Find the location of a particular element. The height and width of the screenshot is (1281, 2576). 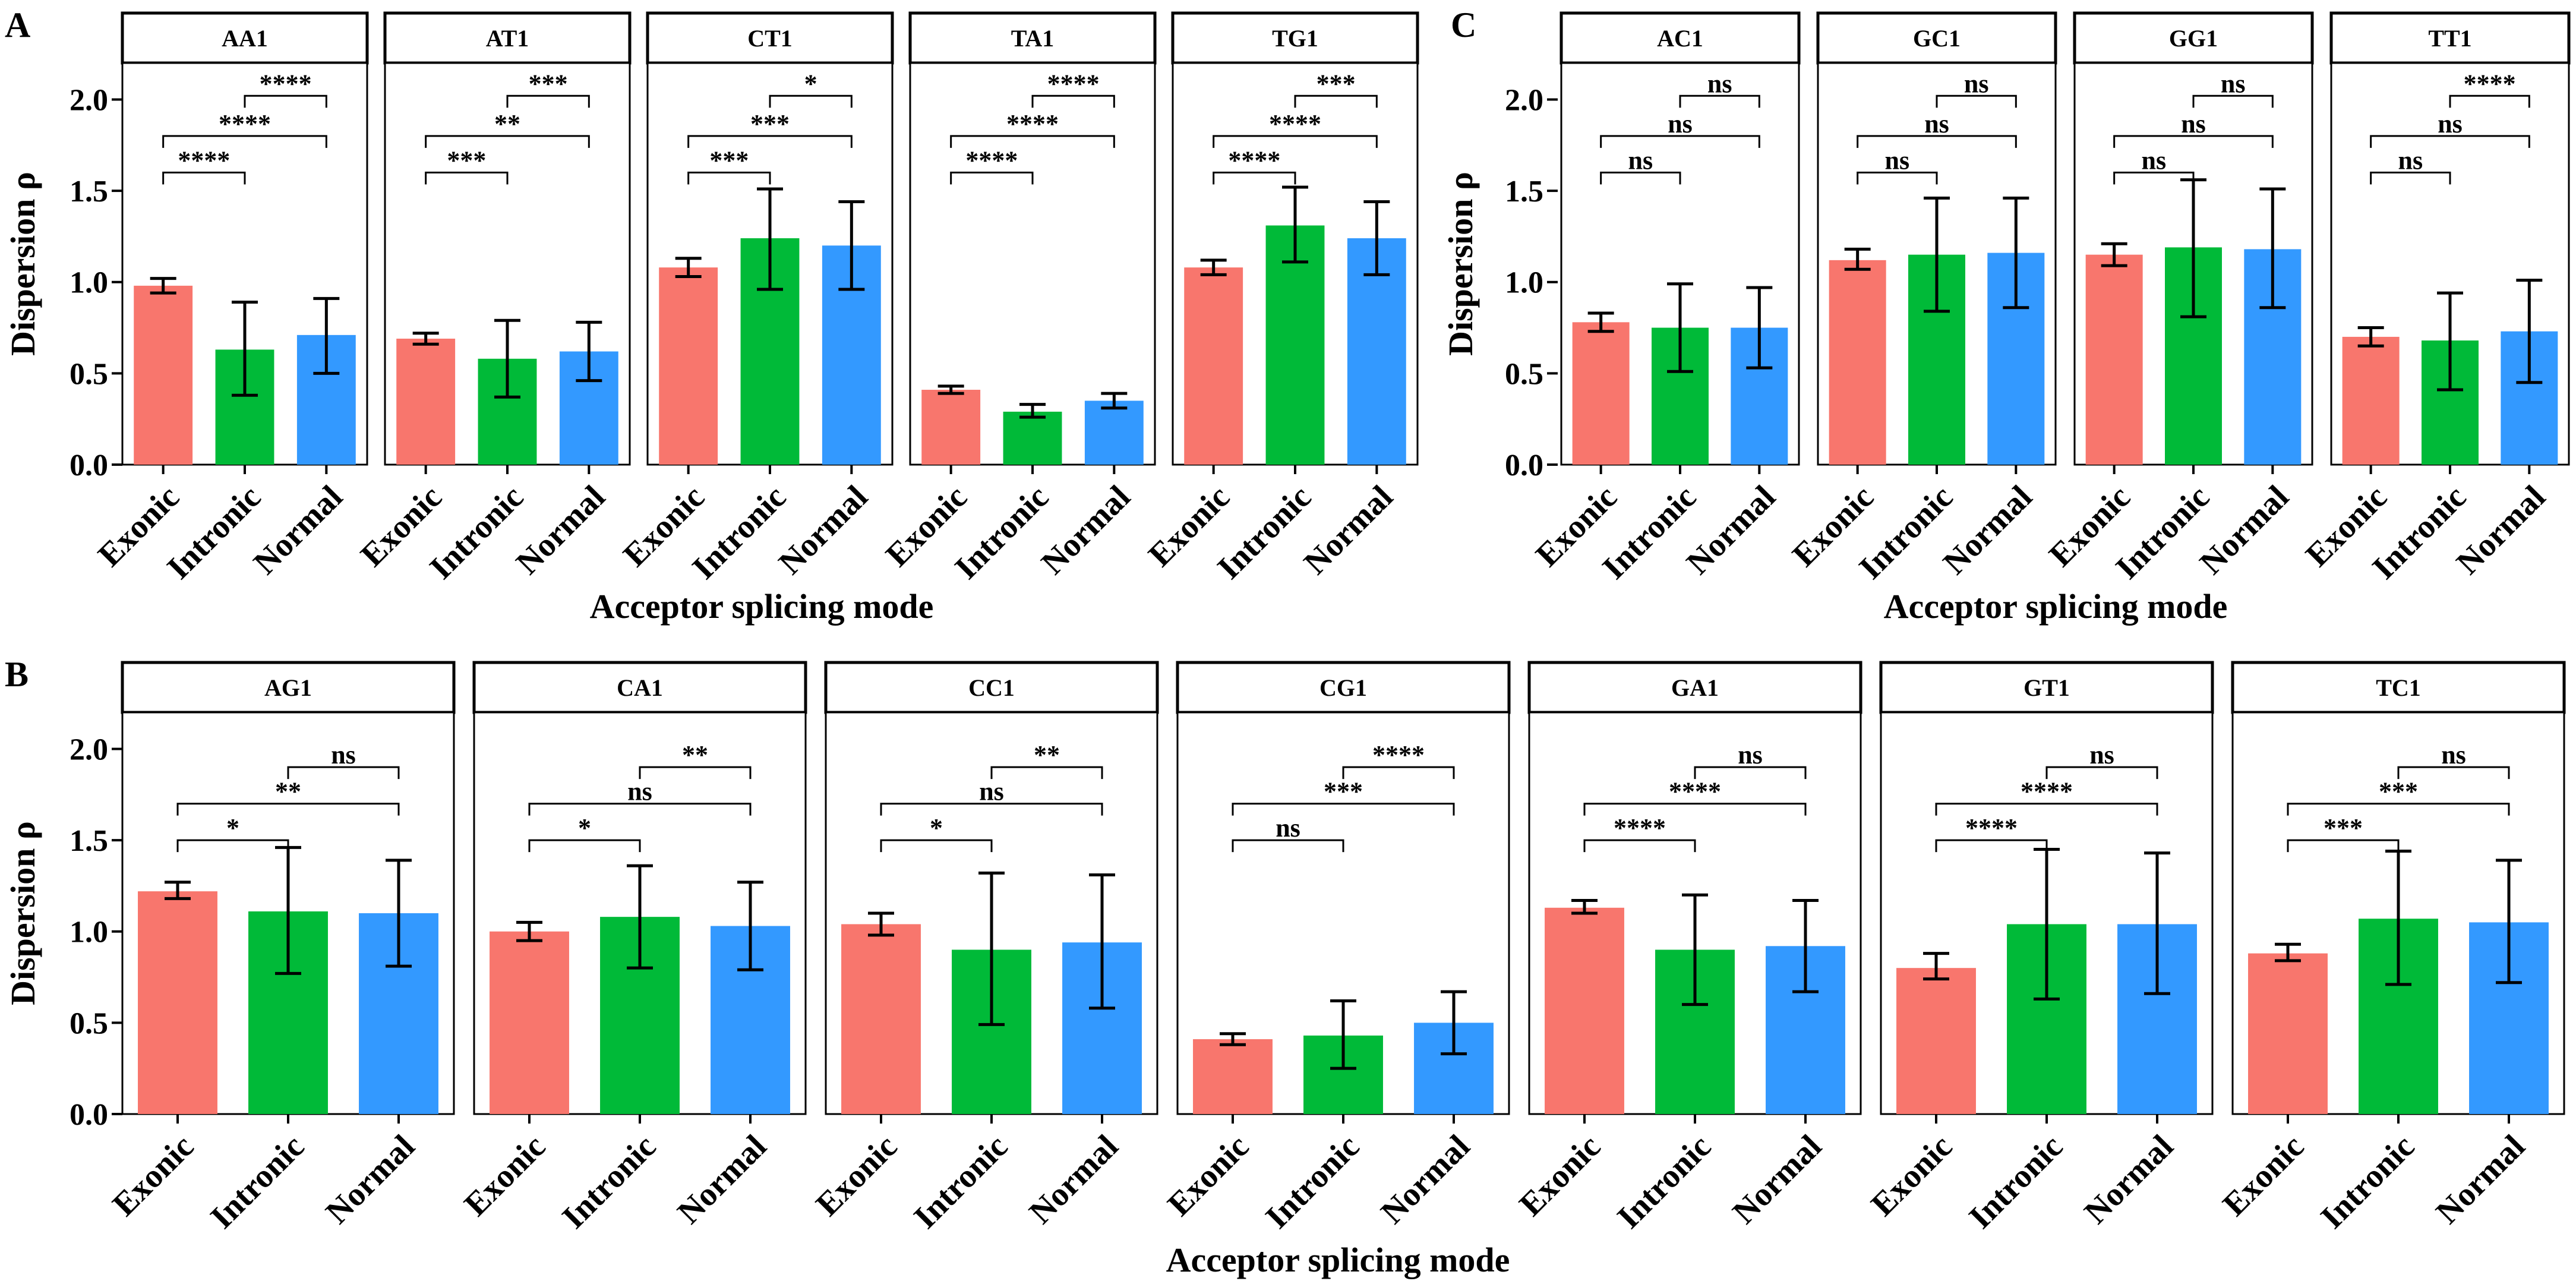

facet-TC1: TC1 Exonic Intronic Normal *** *** ns is located at coordinates (2391, 948).